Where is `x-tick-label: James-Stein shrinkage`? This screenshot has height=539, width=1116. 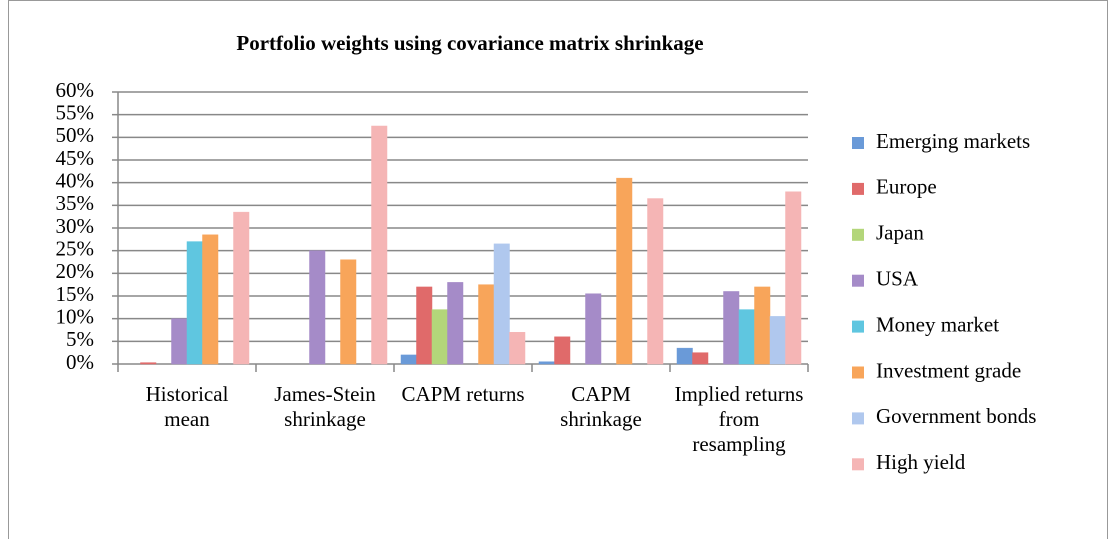
x-tick-label: James-Stein shrinkage is located at coordinates (325, 406).